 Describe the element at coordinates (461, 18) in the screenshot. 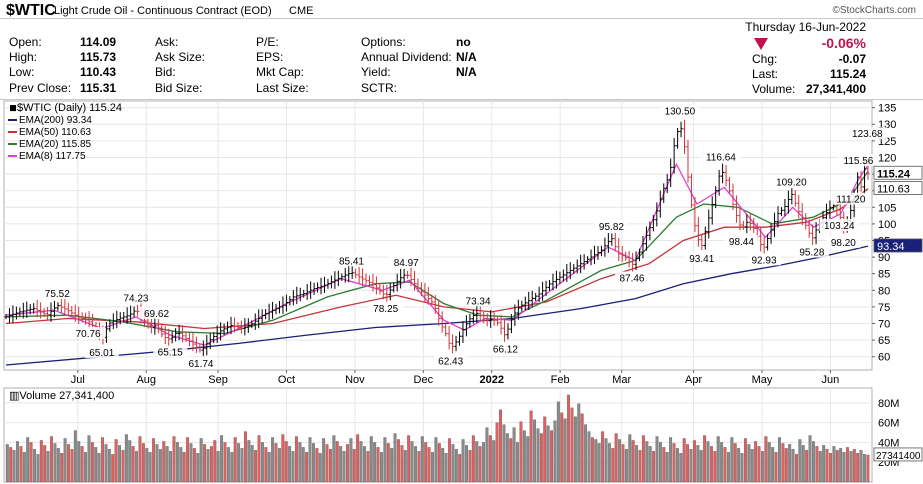

I see `header-rule` at that location.